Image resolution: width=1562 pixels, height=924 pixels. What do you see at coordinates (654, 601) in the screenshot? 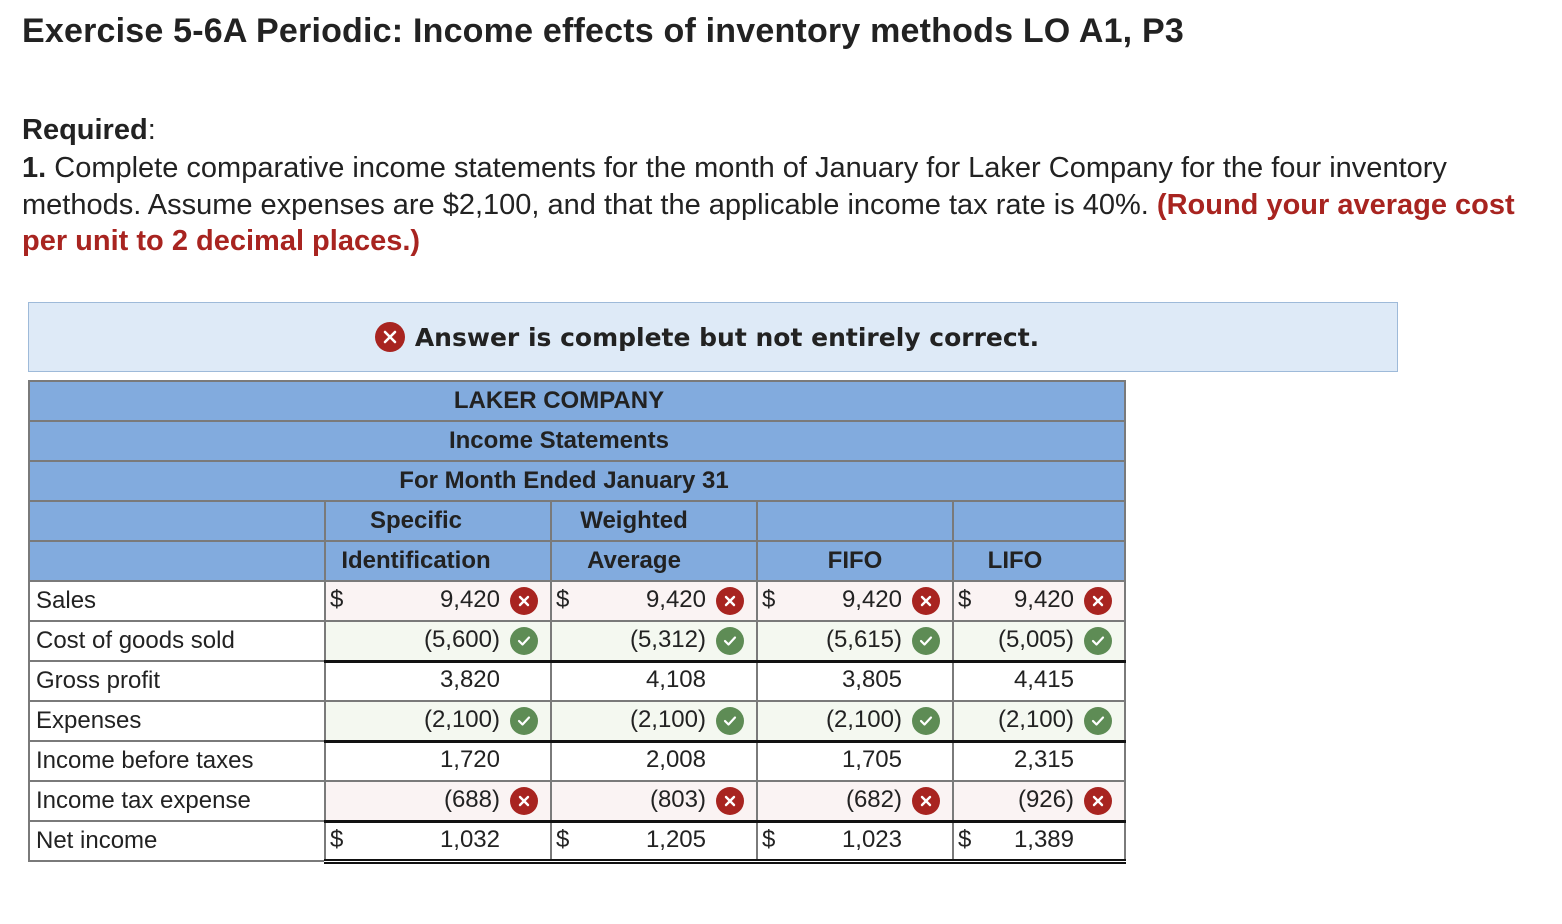
I see `sales-weighted-input: $9,420` at bounding box center [654, 601].